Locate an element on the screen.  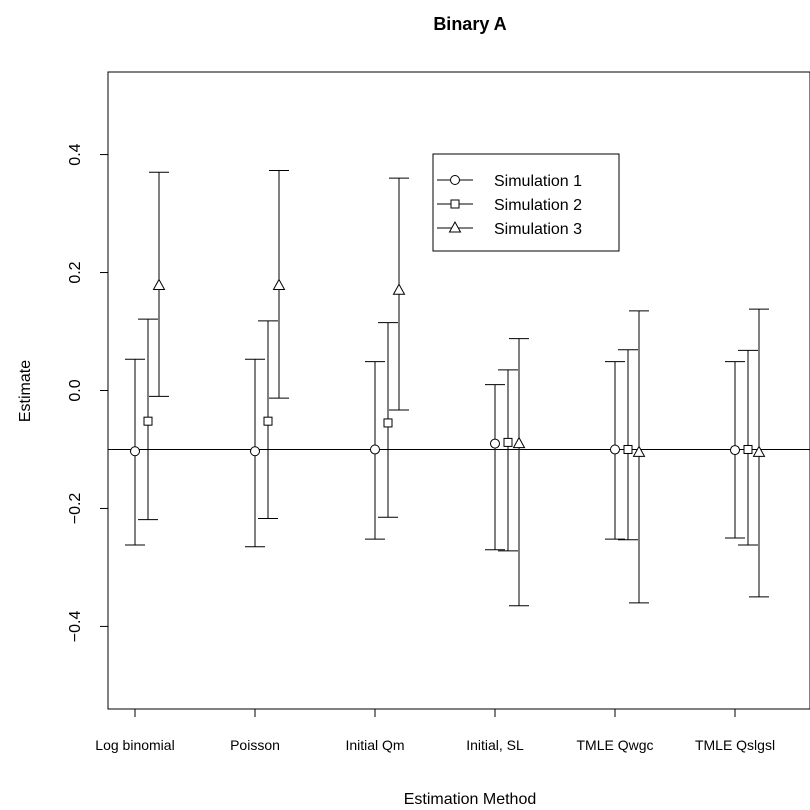
legend-label: Simulation 3 is located at coordinates (538, 229).